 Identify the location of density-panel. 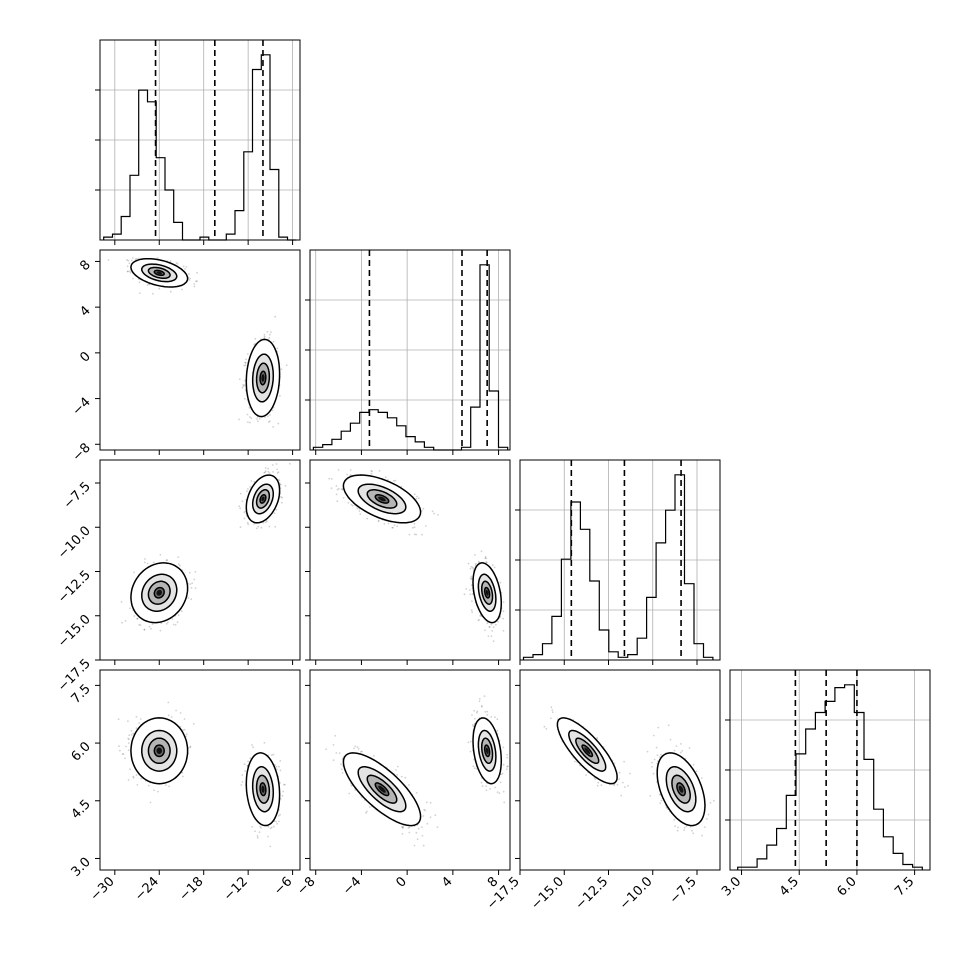
(197, 342).